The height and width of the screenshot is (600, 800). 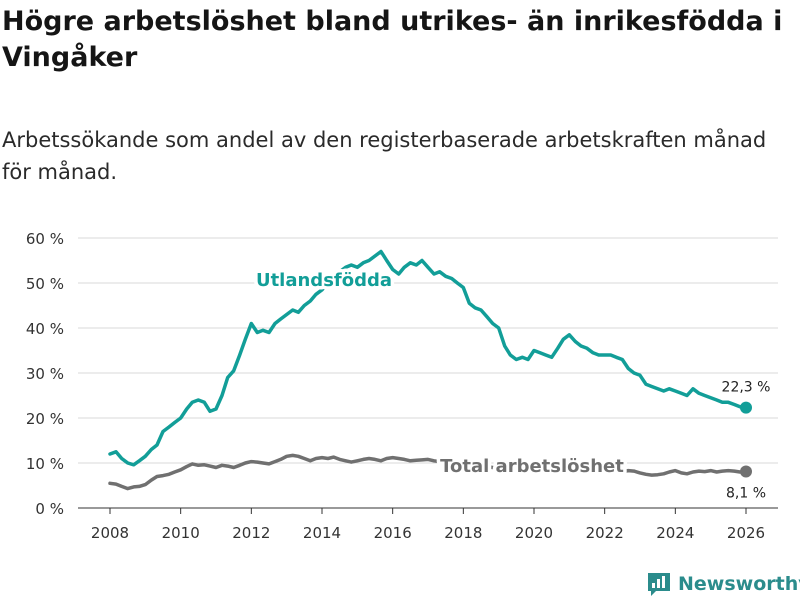 What do you see at coordinates (532, 466) in the screenshot?
I see `label-total: Total arbetslöshet` at bounding box center [532, 466].